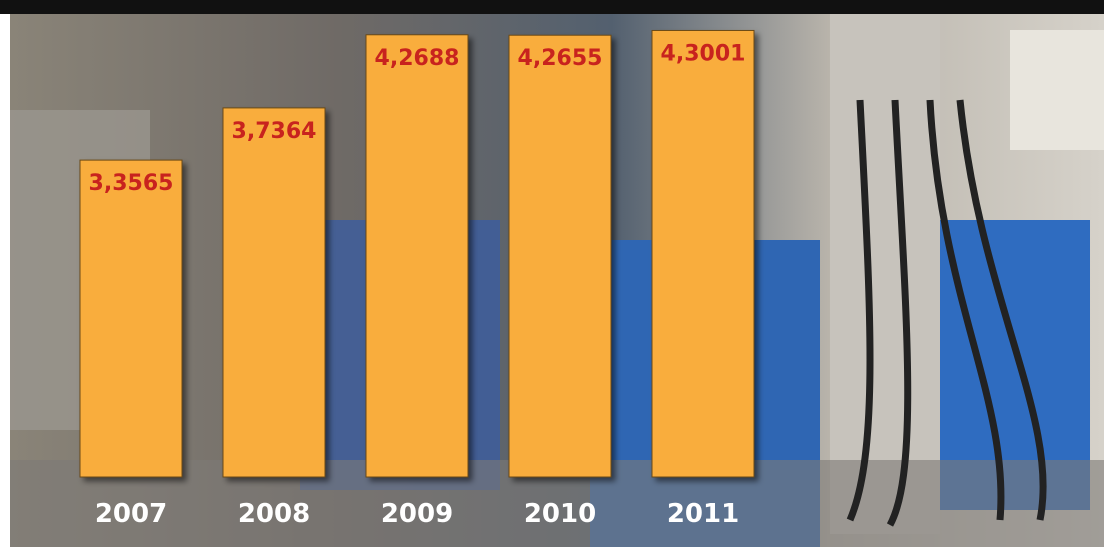 The image size is (1104, 547). I want to click on value-label: 3,3565, so click(131, 183).